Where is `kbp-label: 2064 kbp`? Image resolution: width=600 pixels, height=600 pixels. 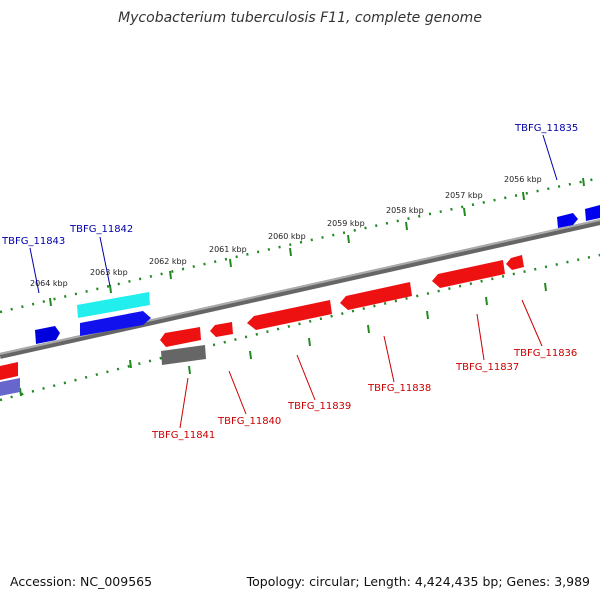
kbp-label: 2064 kbp is located at coordinates (49, 283).